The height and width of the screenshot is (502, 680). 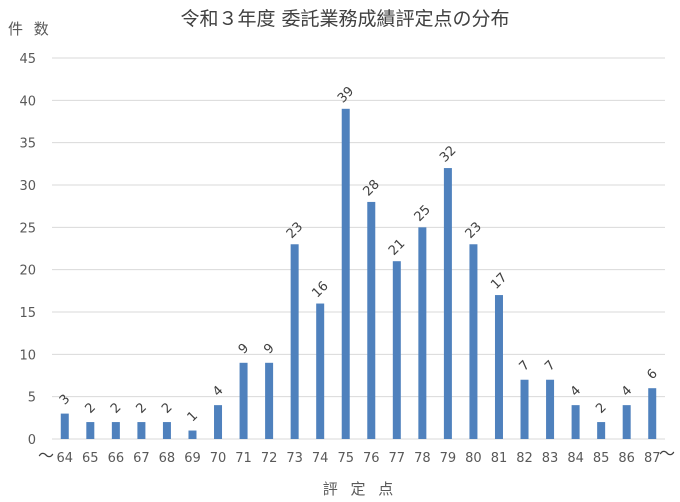 I want to click on upper-bound-tilde: 〜, so click(x=667, y=453).